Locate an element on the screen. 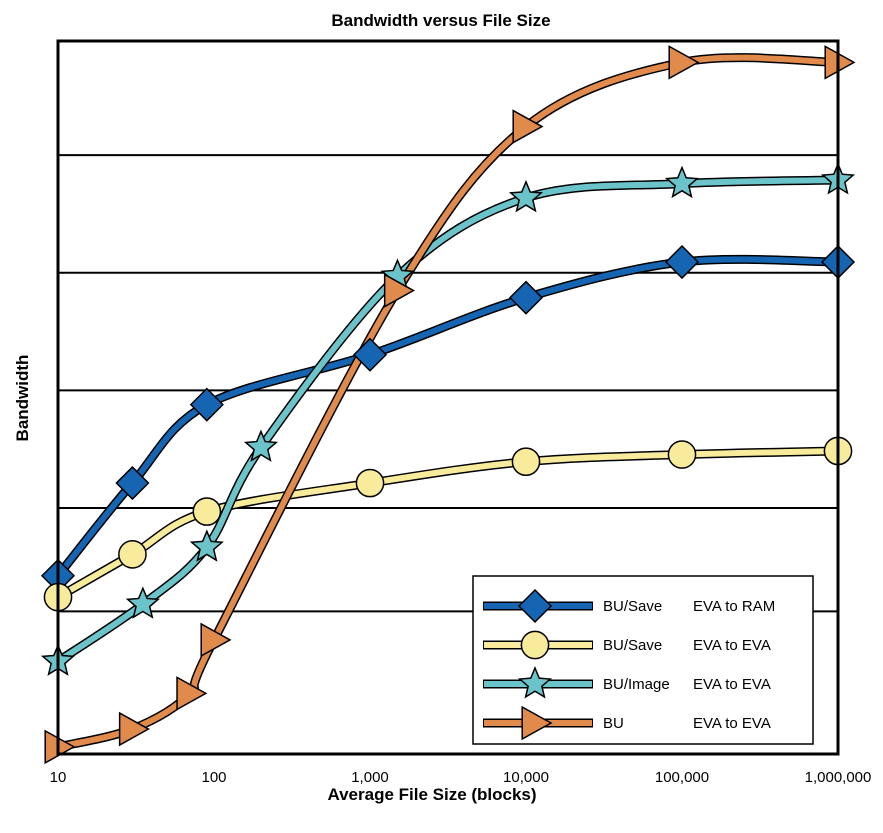 The width and height of the screenshot is (883, 833). x-tick-label: 1,000,000 is located at coordinates (838, 777).